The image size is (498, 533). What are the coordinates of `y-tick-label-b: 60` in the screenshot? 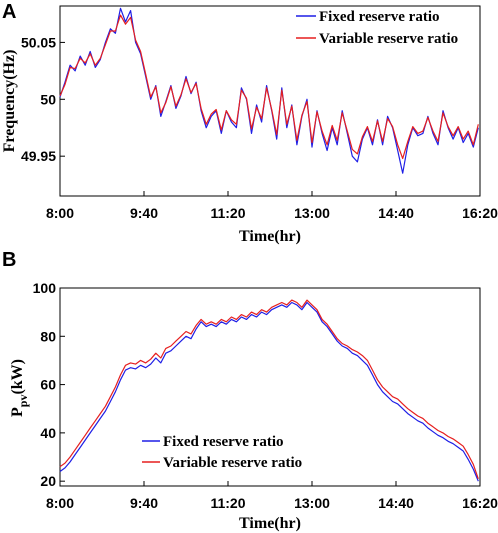 It's located at (48, 385).